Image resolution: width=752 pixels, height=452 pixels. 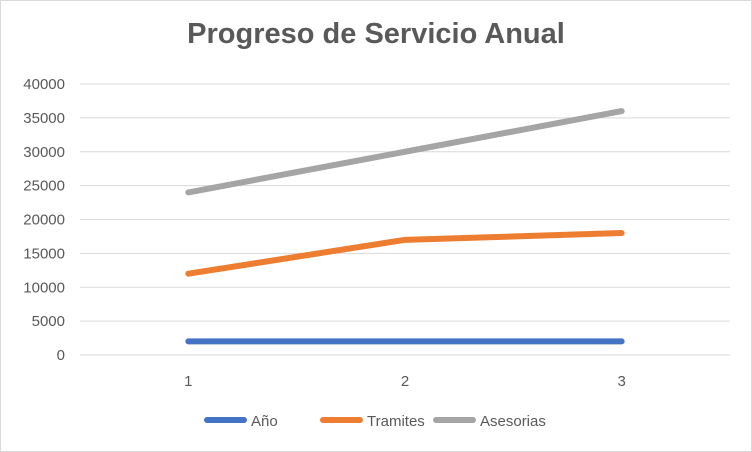 I want to click on x-axis-tick-labels: 1 2 3, so click(x=405, y=381).